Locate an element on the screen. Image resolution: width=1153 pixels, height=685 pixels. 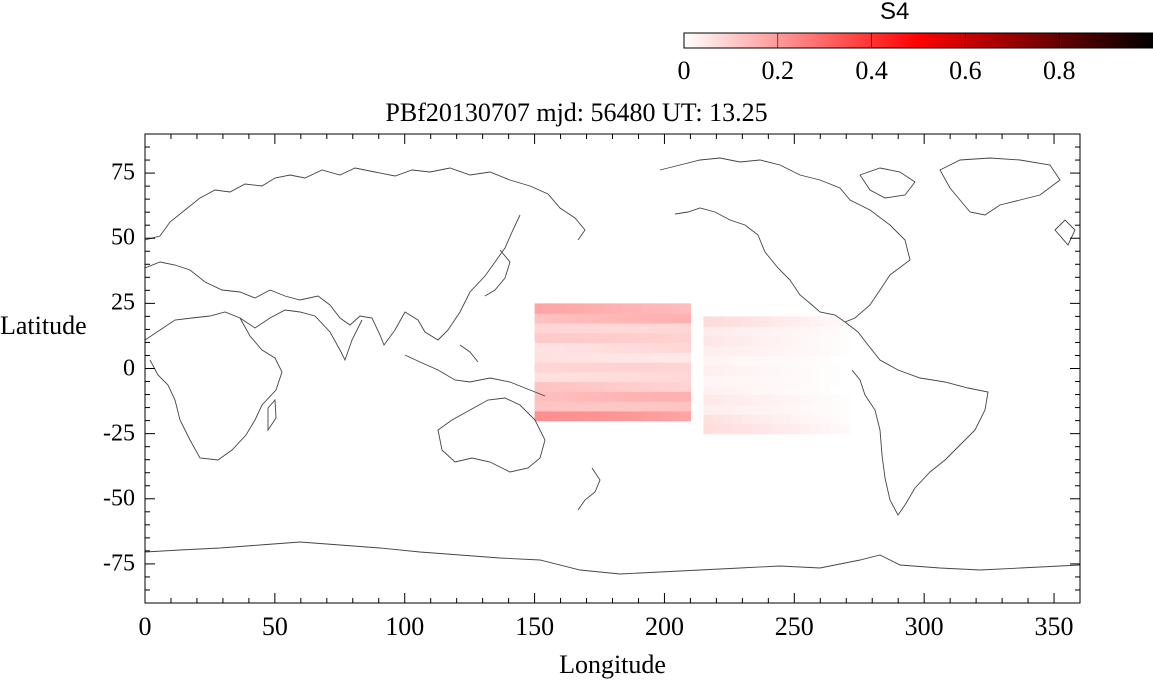
x-tick-label: 50 is located at coordinates (274, 626).